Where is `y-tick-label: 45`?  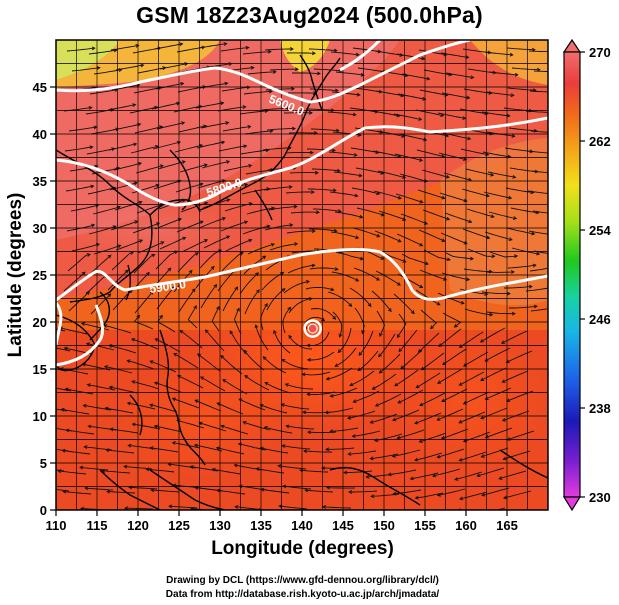
y-tick-label: 45 is located at coordinates (40, 87).